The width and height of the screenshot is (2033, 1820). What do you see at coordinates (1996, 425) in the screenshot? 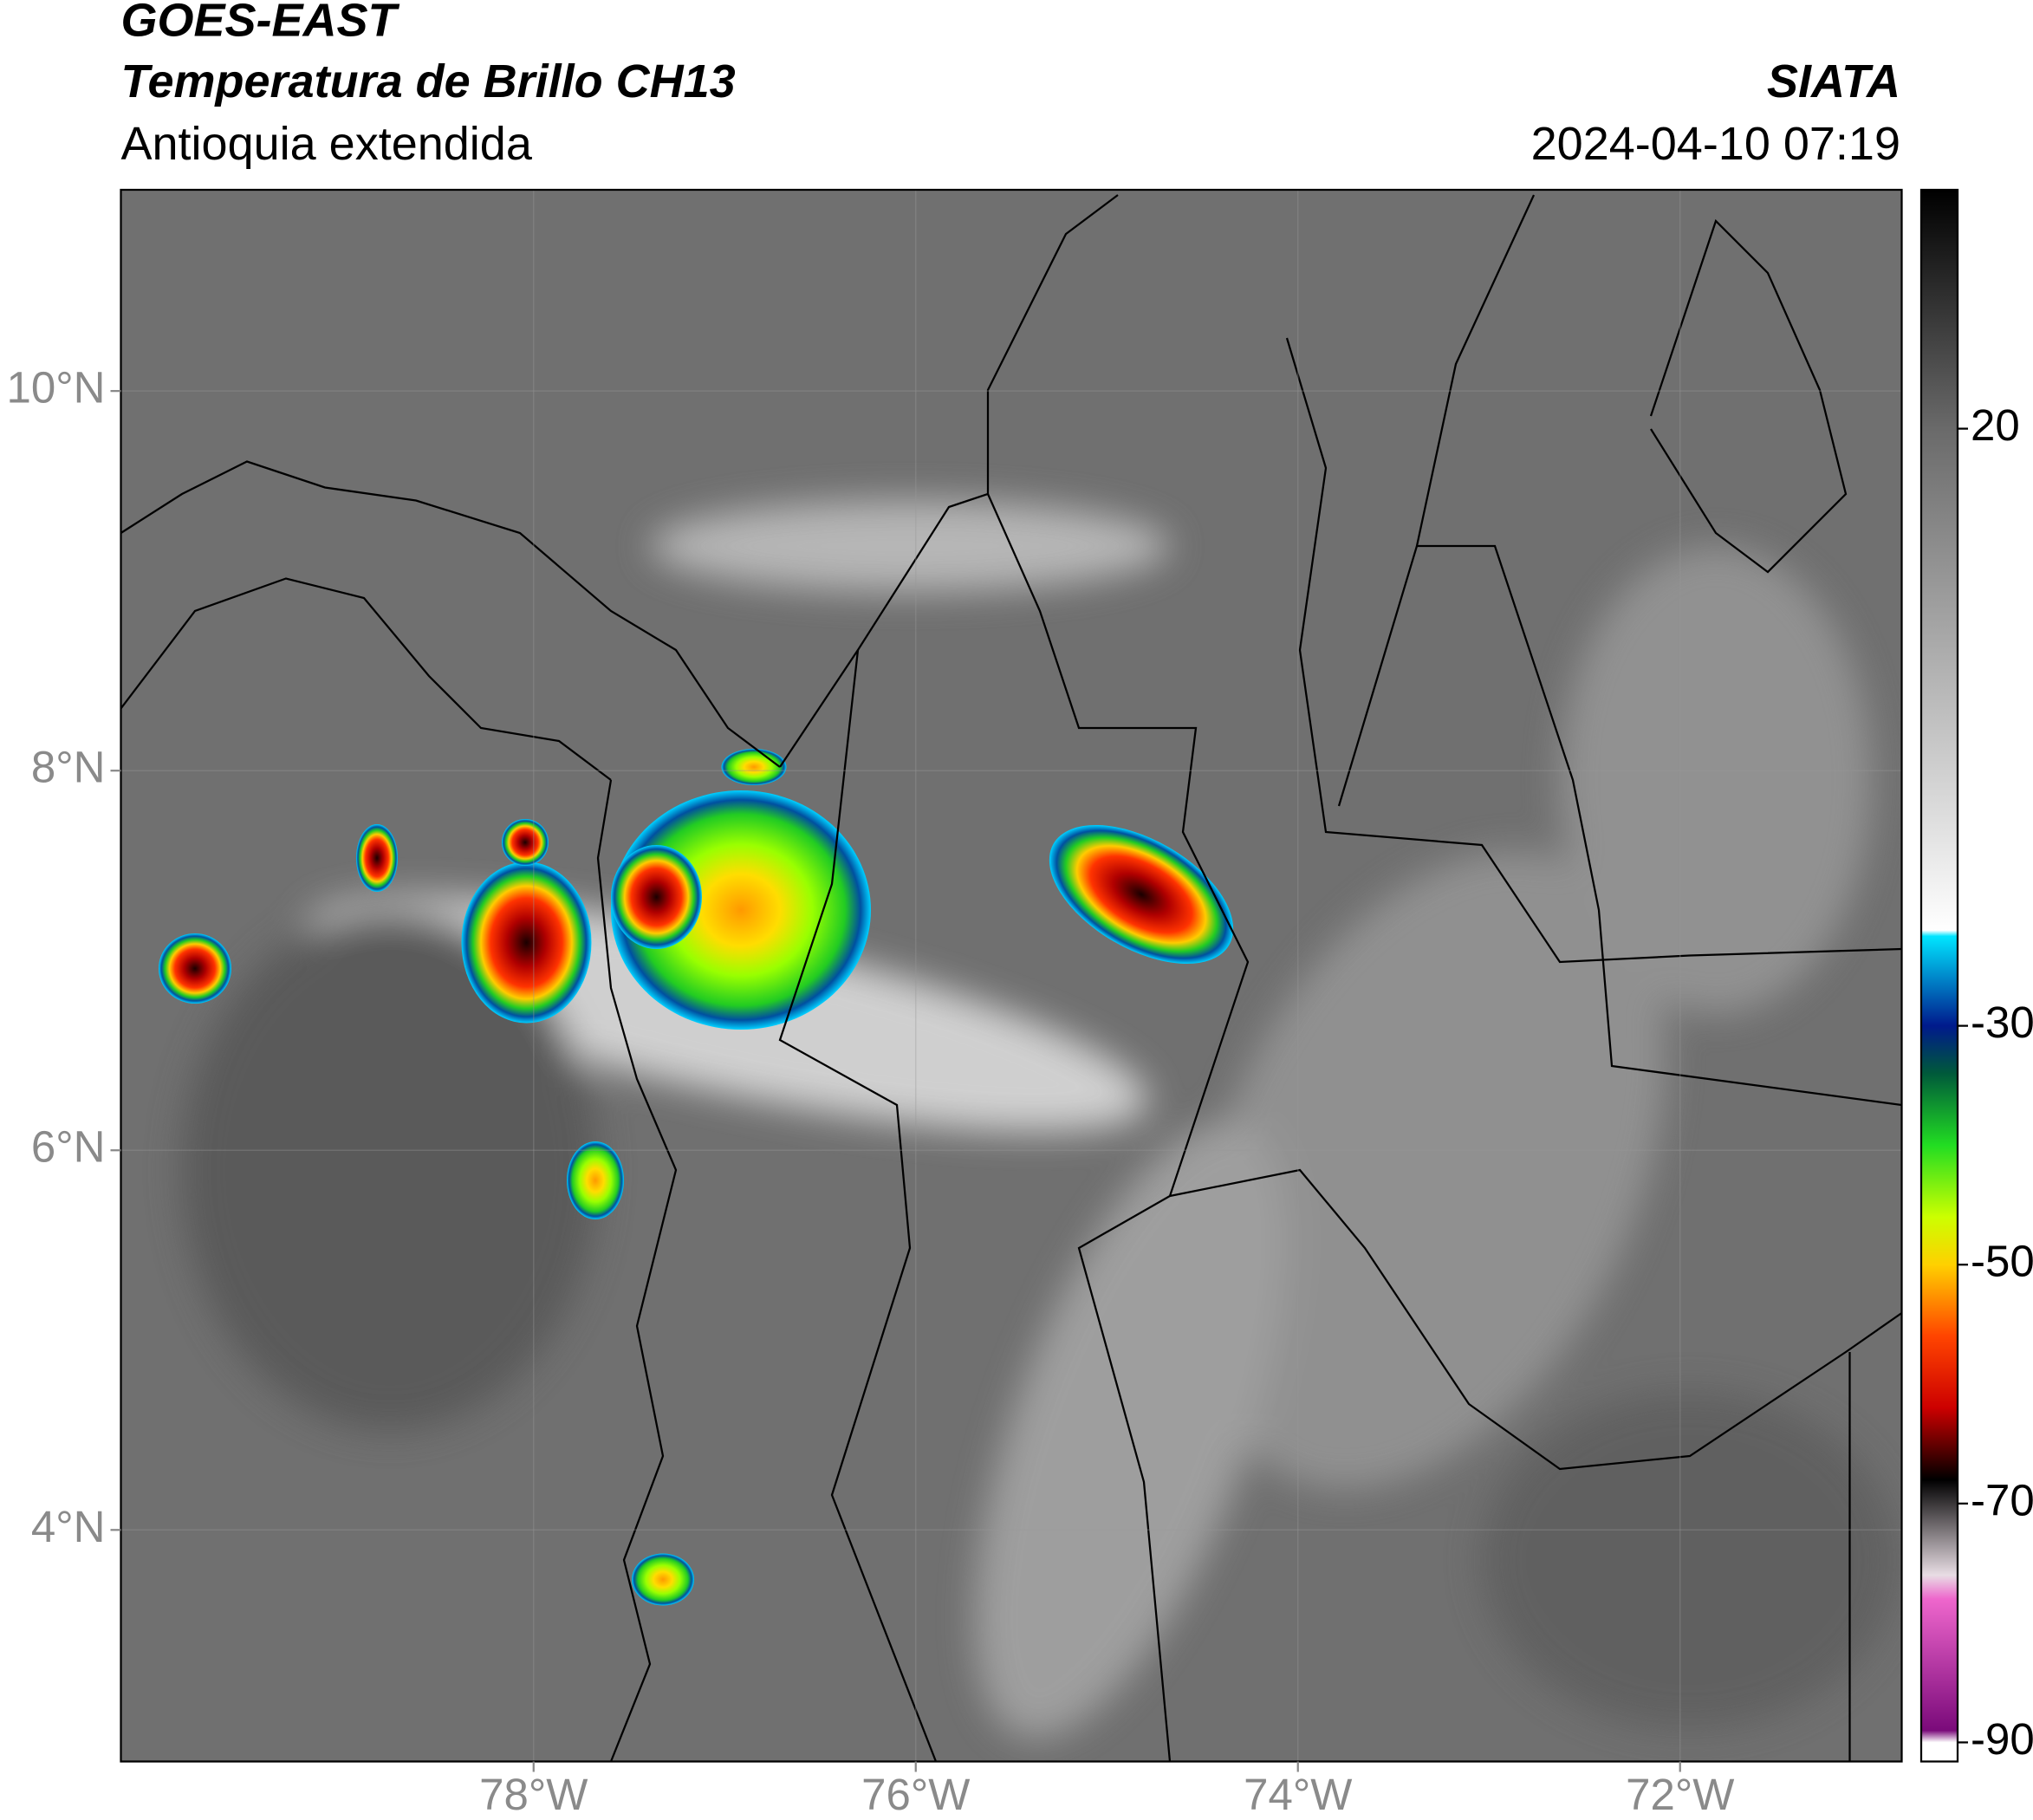
I see `colorbar-tick-label: 20` at bounding box center [1996, 425].